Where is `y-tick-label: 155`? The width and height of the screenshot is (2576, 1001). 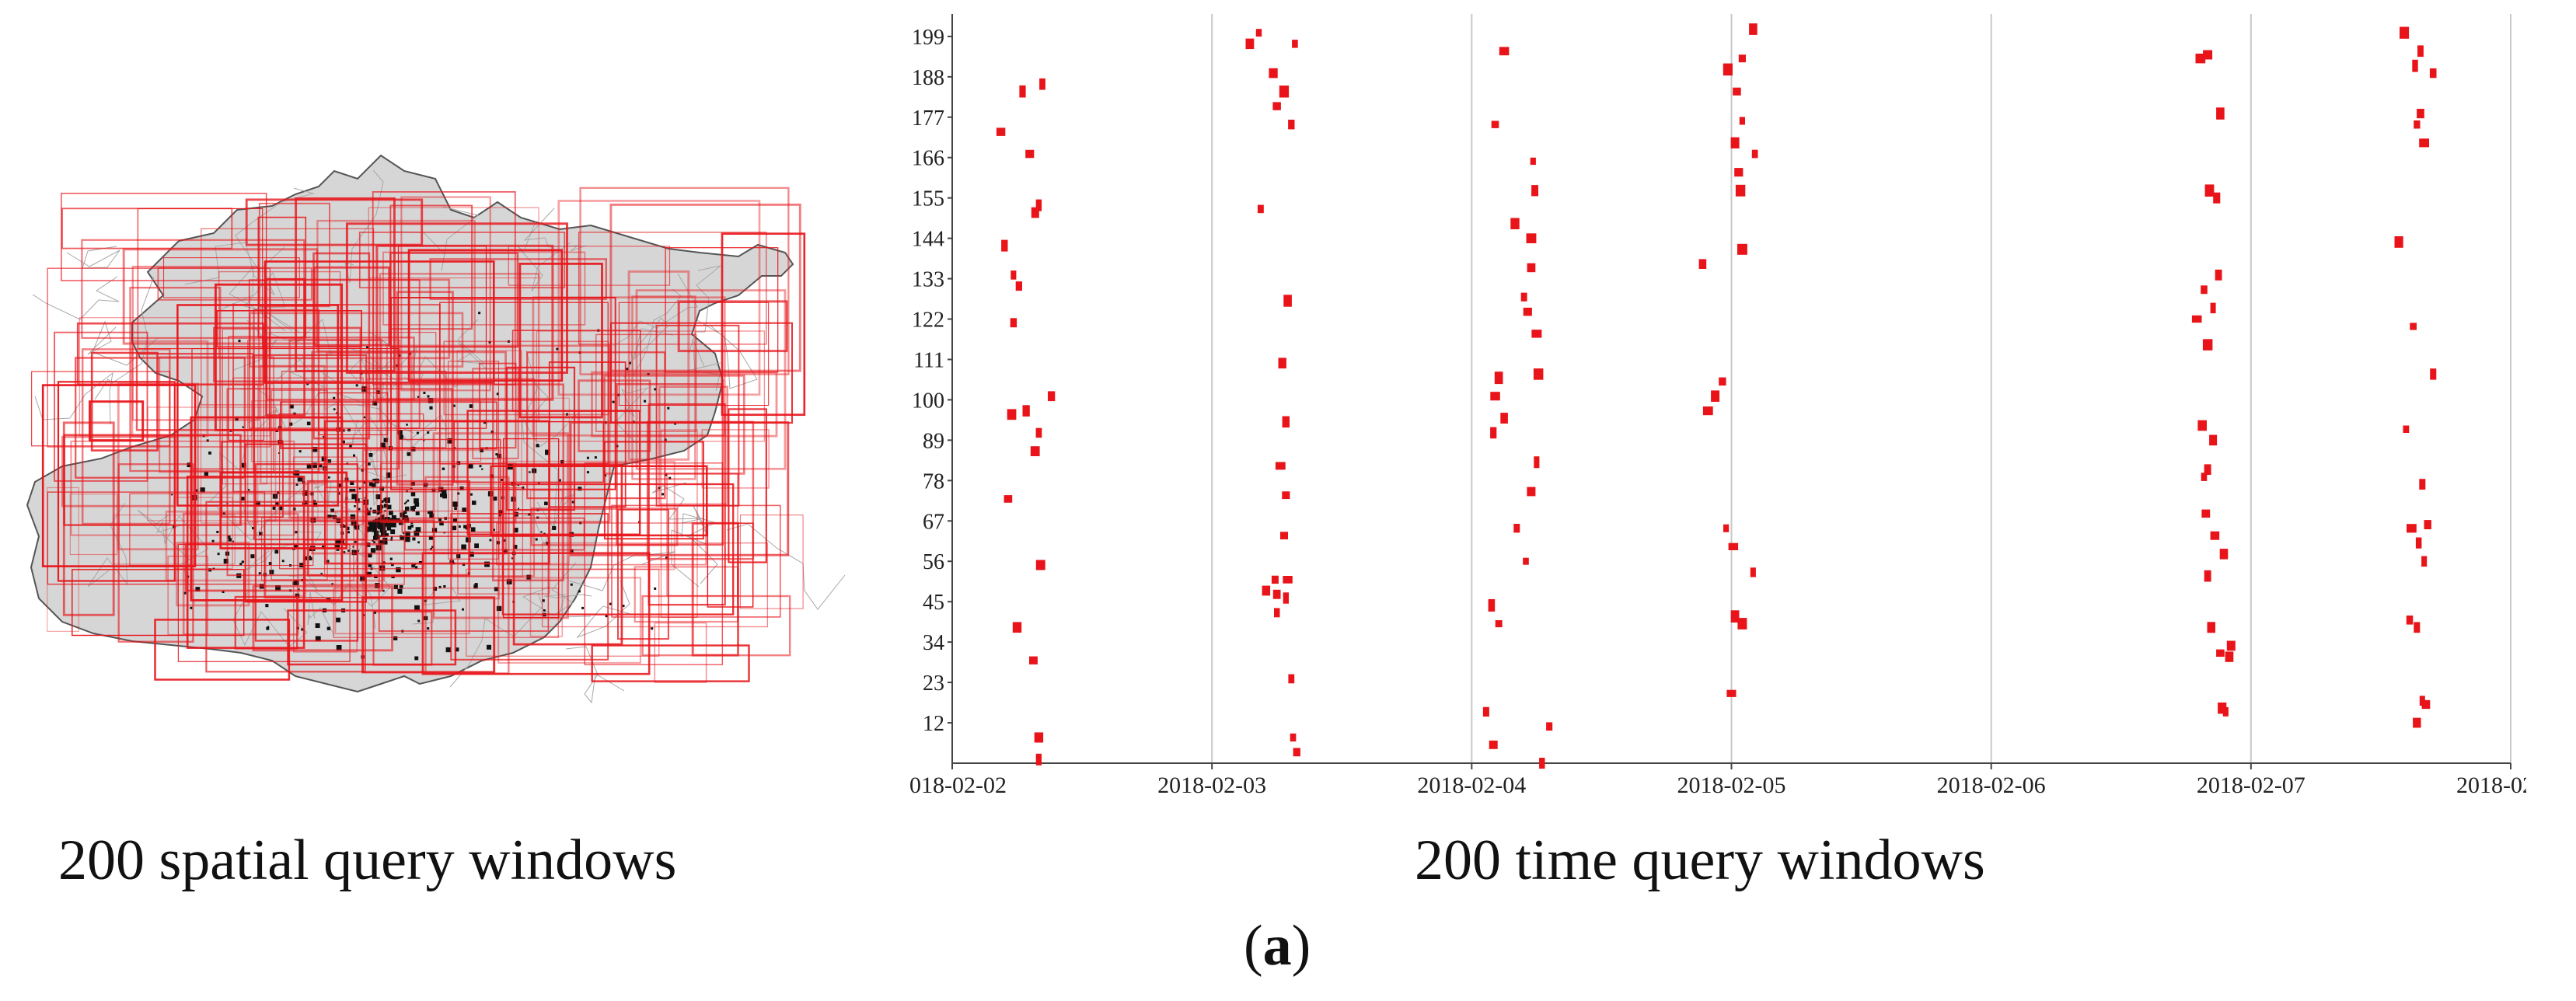
y-tick-label: 155 is located at coordinates (928, 199).